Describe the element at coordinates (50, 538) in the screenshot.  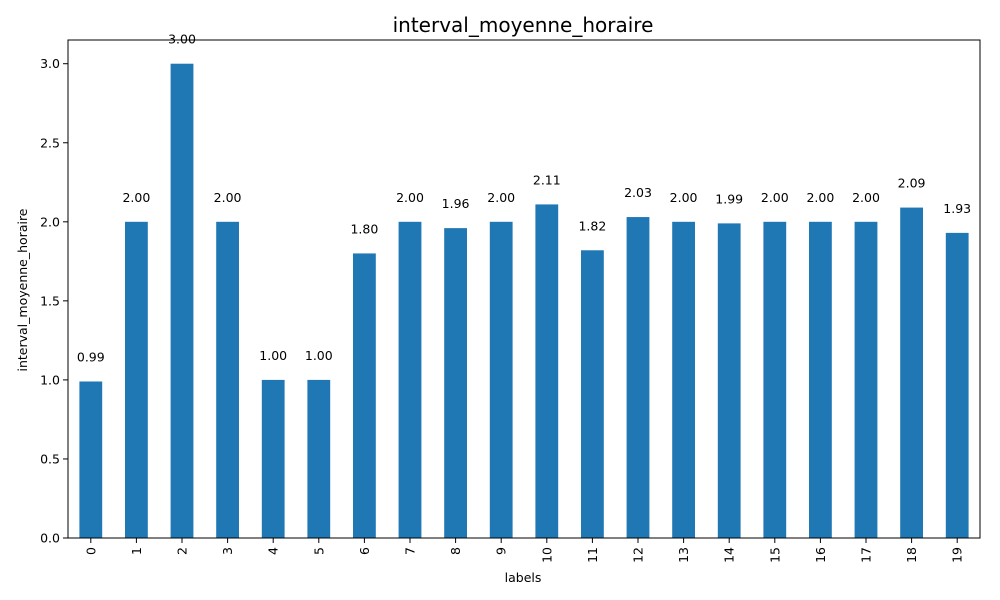
I see `y-tick-label-0.0: 0.0` at that location.